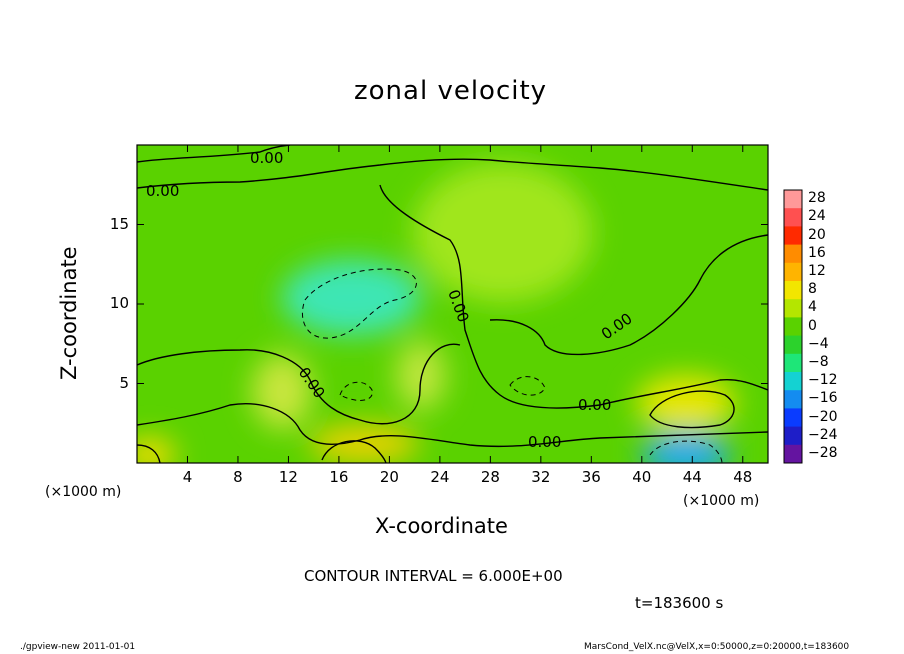  What do you see at coordinates (817, 234) in the screenshot?
I see `colorbar-label: 20` at bounding box center [817, 234].